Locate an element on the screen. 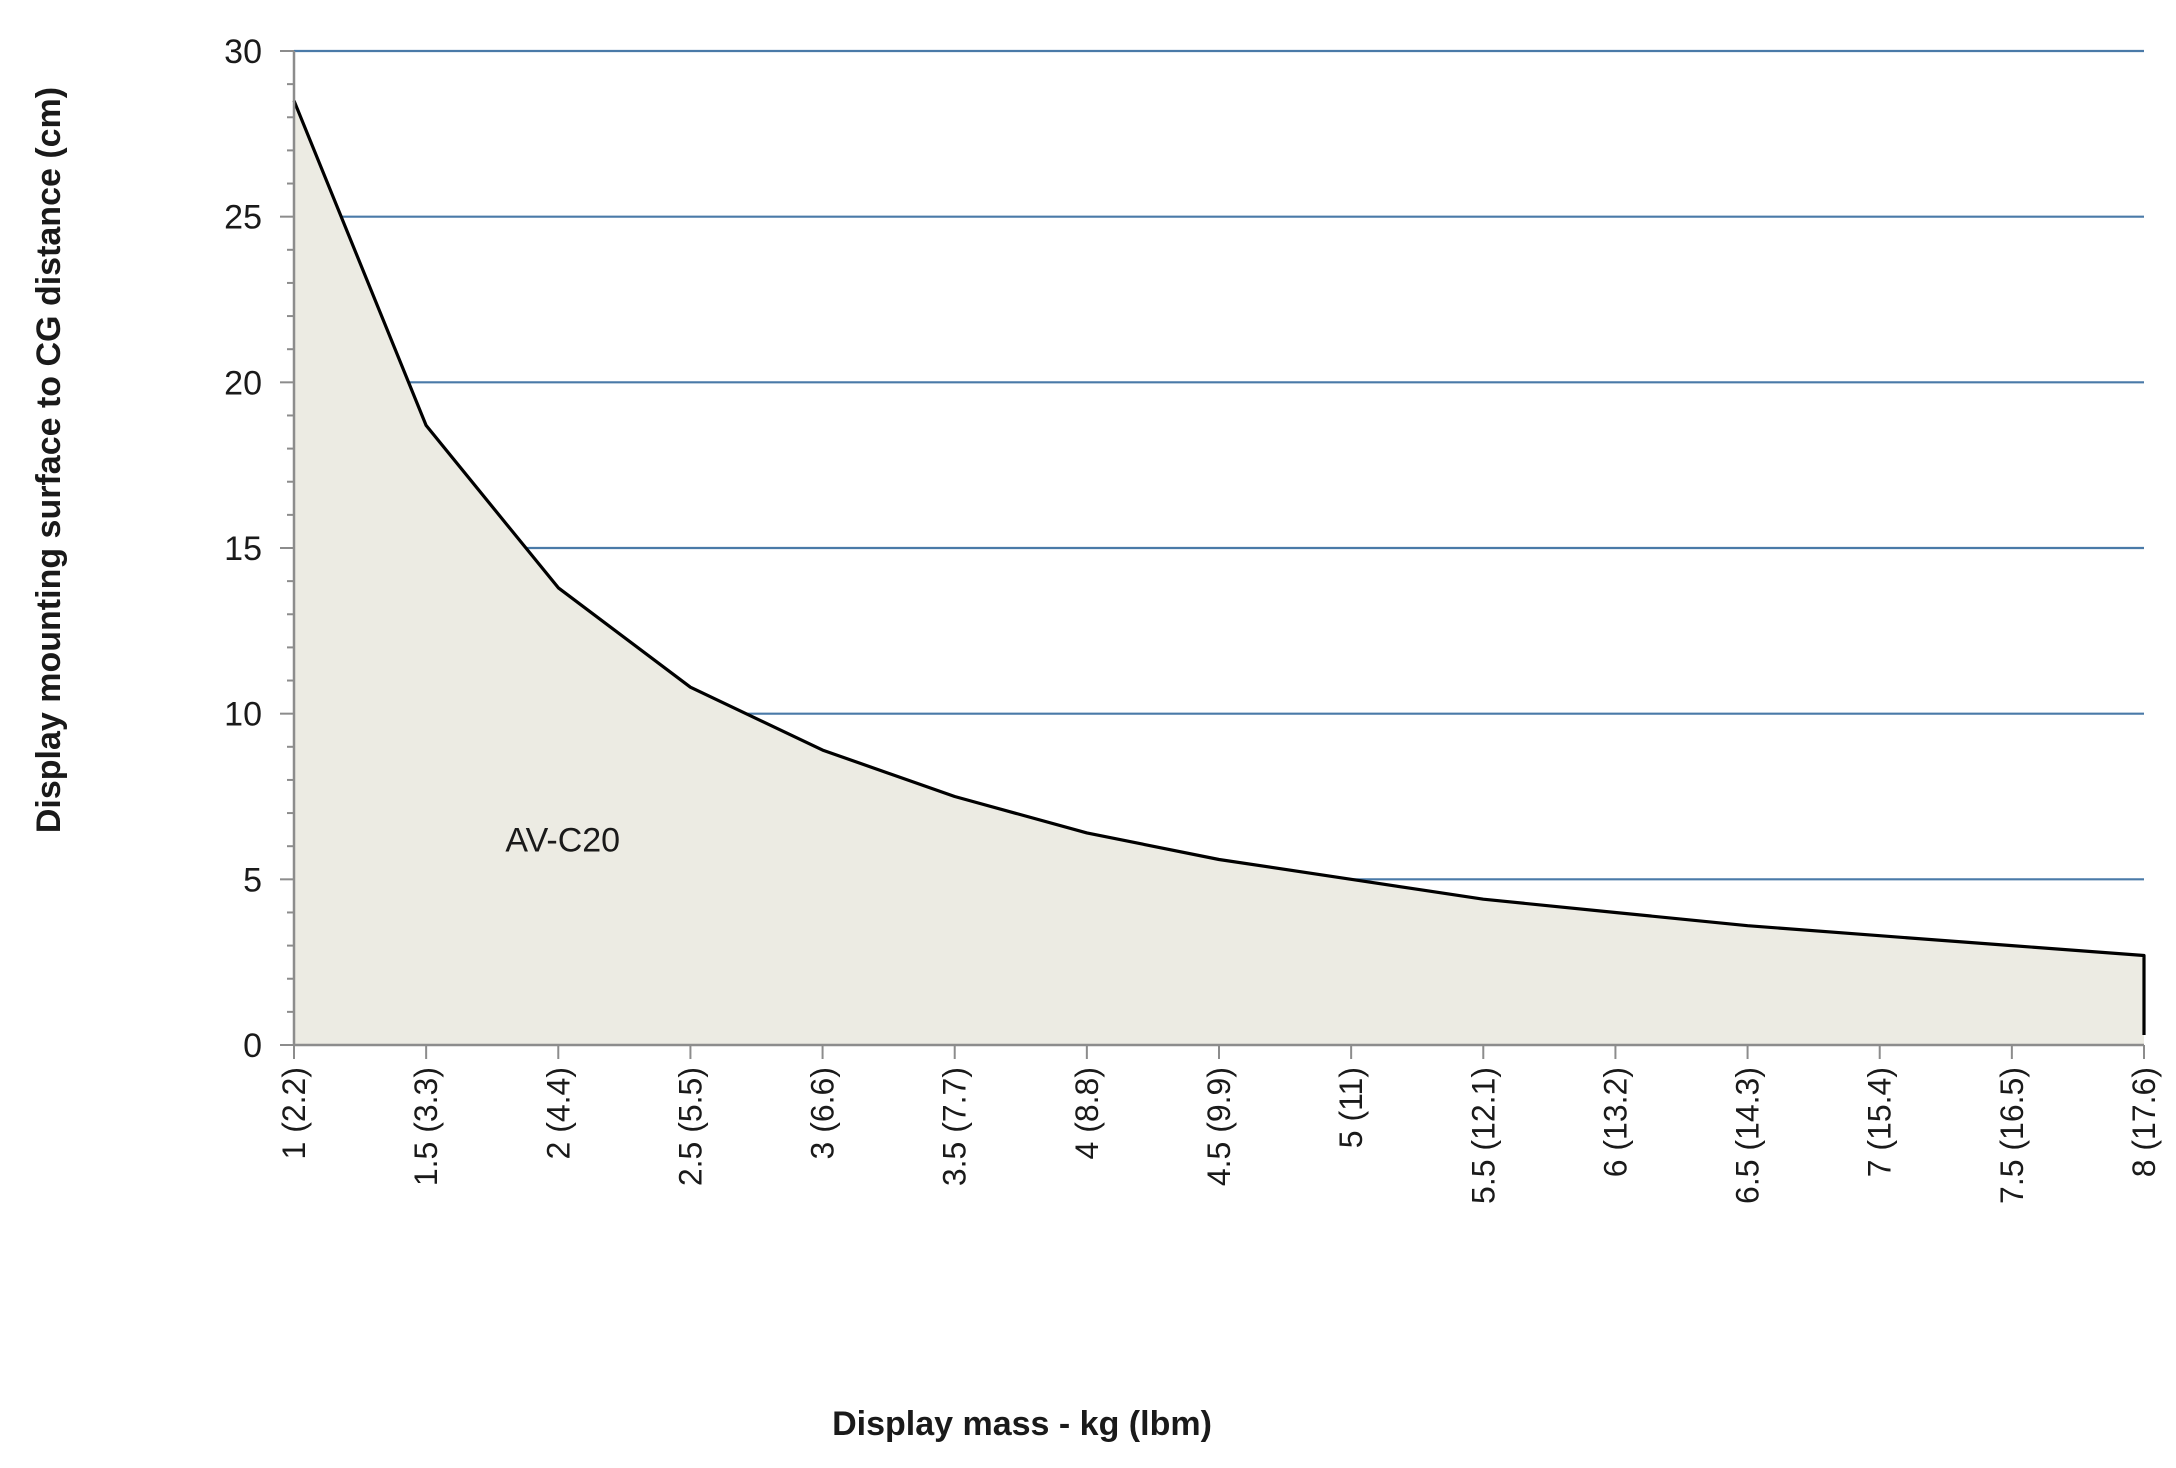 The image size is (2176, 1468). x-tick-label: 1 (2.2) is located at coordinates (294, 1113).